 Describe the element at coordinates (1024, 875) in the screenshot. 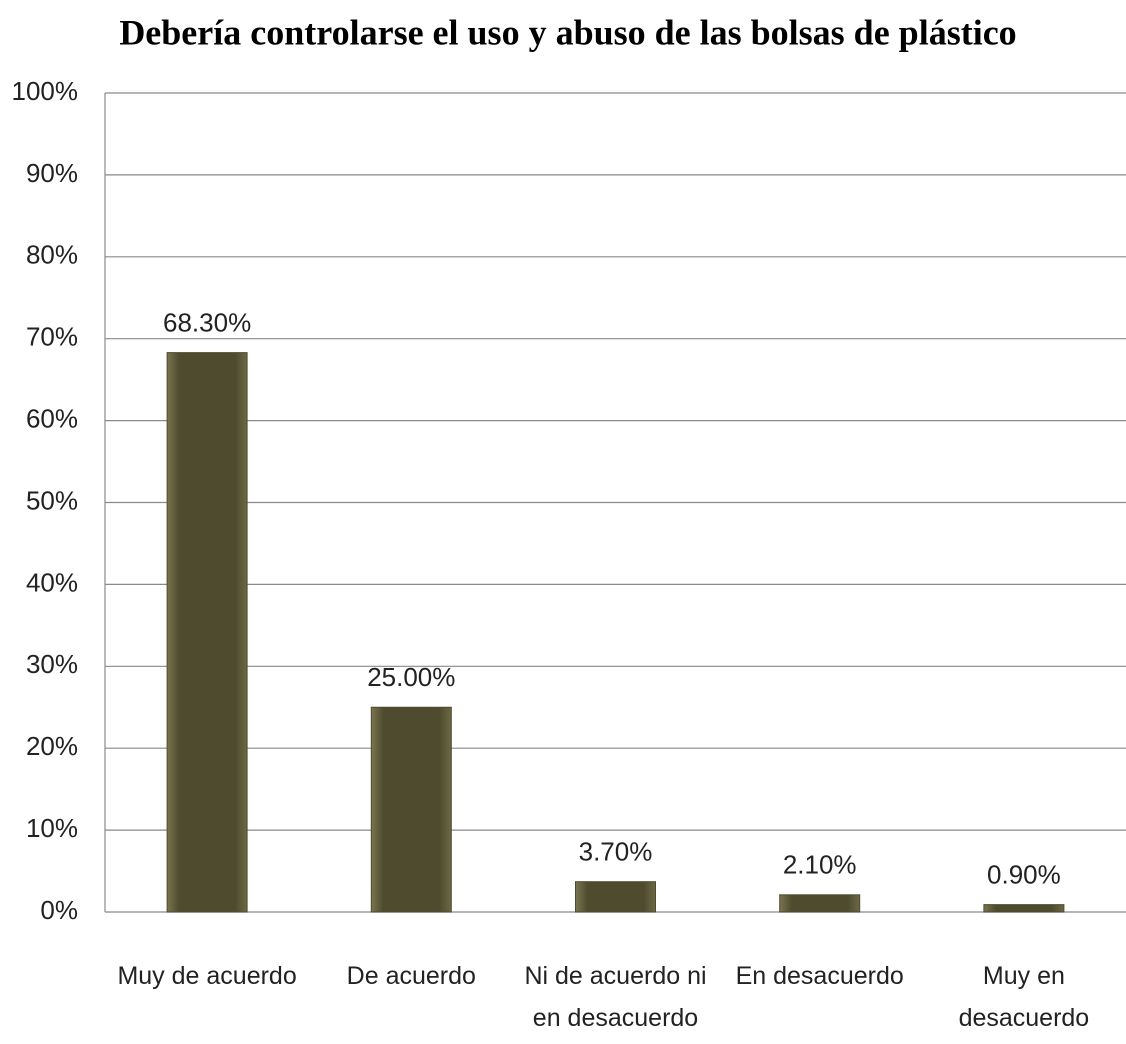

I see `data-label: 0.90%` at that location.